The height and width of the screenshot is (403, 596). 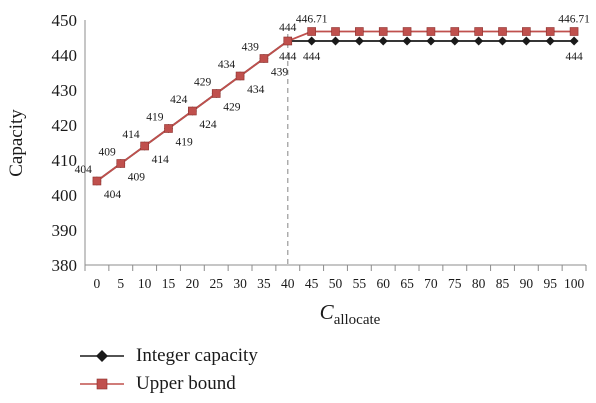 What do you see at coordinates (288, 28) in the screenshot?
I see `data-label-upper-bound: 444` at bounding box center [288, 28].